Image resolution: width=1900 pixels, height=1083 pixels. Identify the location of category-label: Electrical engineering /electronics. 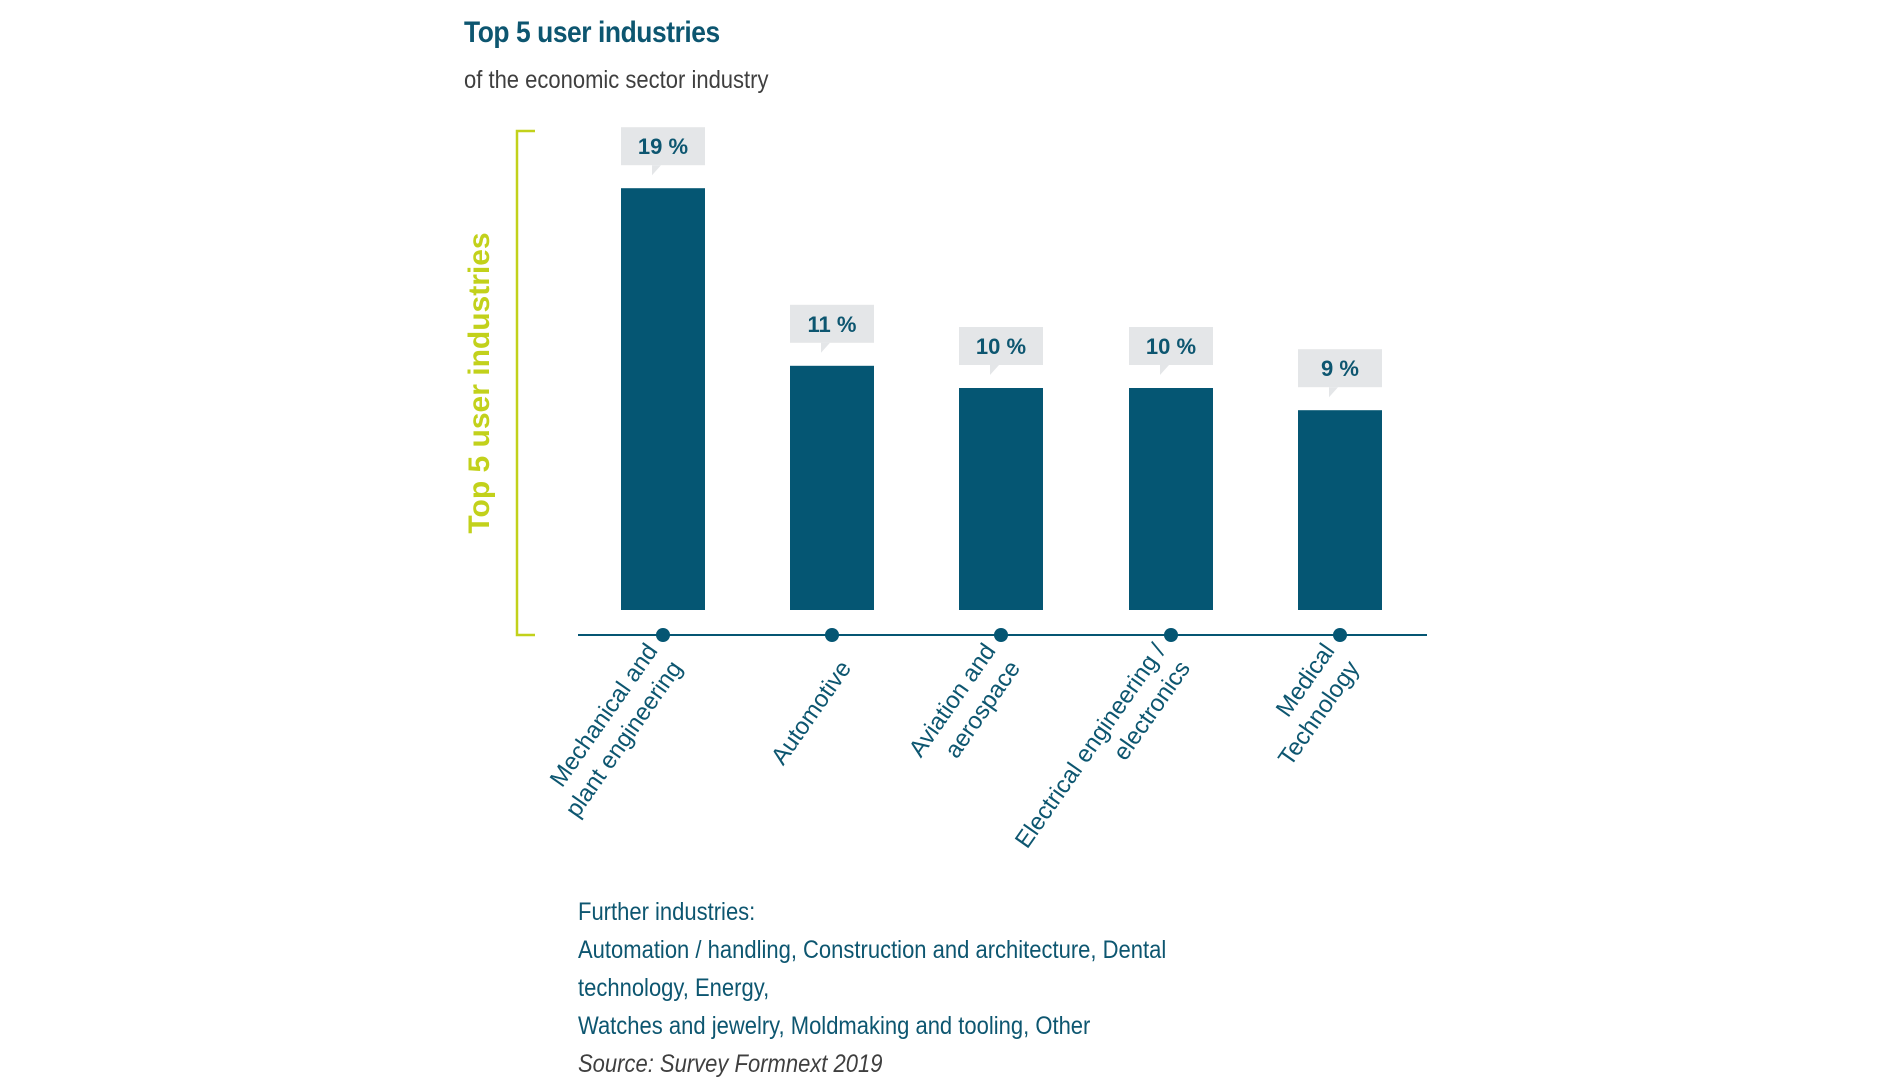
(1103, 745).